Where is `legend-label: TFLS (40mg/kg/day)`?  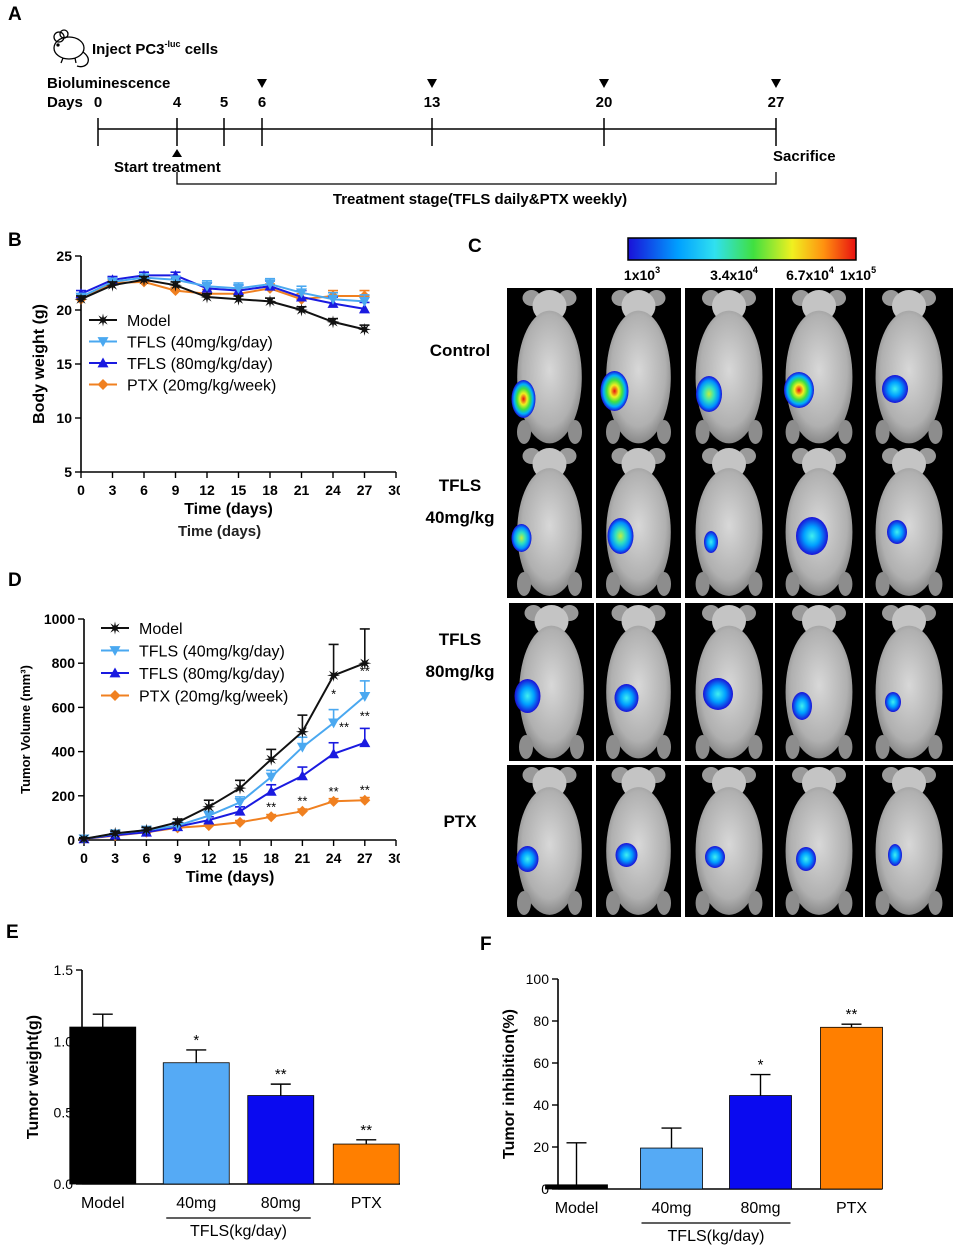 legend-label: TFLS (40mg/kg/day) is located at coordinates (200, 343).